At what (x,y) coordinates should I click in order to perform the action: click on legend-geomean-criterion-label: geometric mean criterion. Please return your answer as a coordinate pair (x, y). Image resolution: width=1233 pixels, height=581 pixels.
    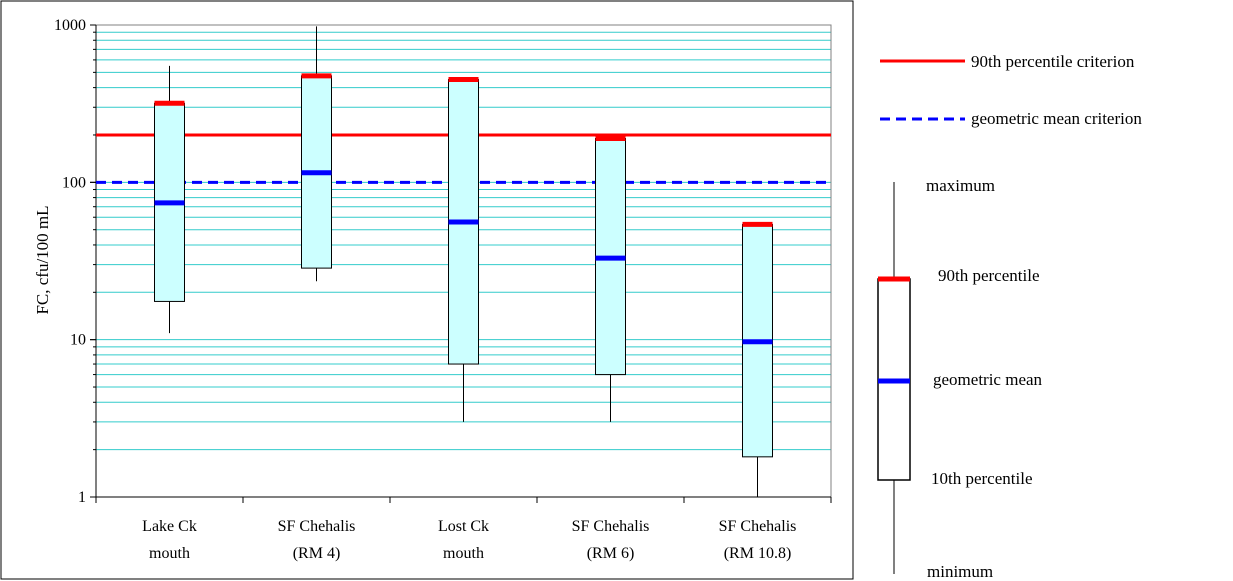
    Looking at the image, I should click on (1056, 118).